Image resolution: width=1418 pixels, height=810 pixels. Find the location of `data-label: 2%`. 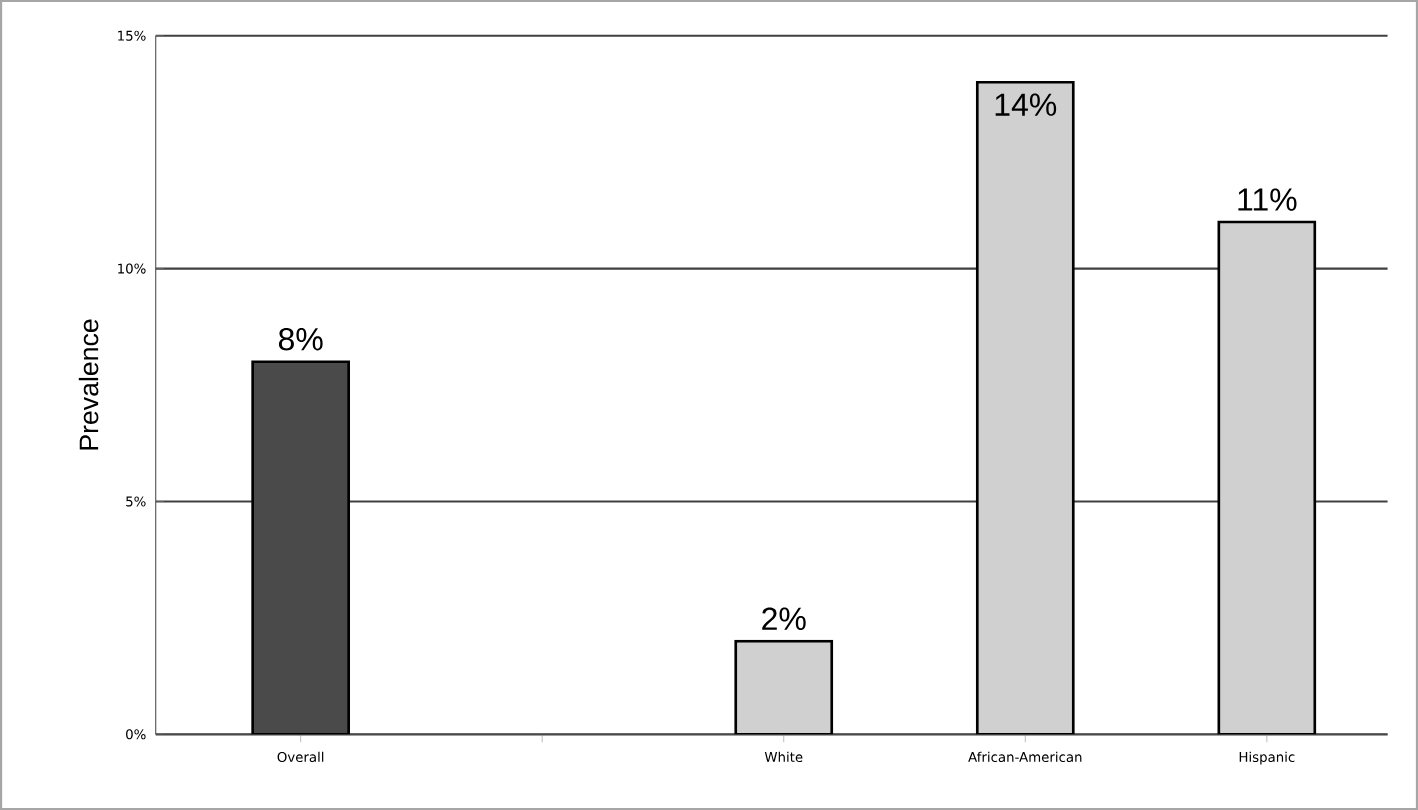

data-label: 2% is located at coordinates (784, 618).